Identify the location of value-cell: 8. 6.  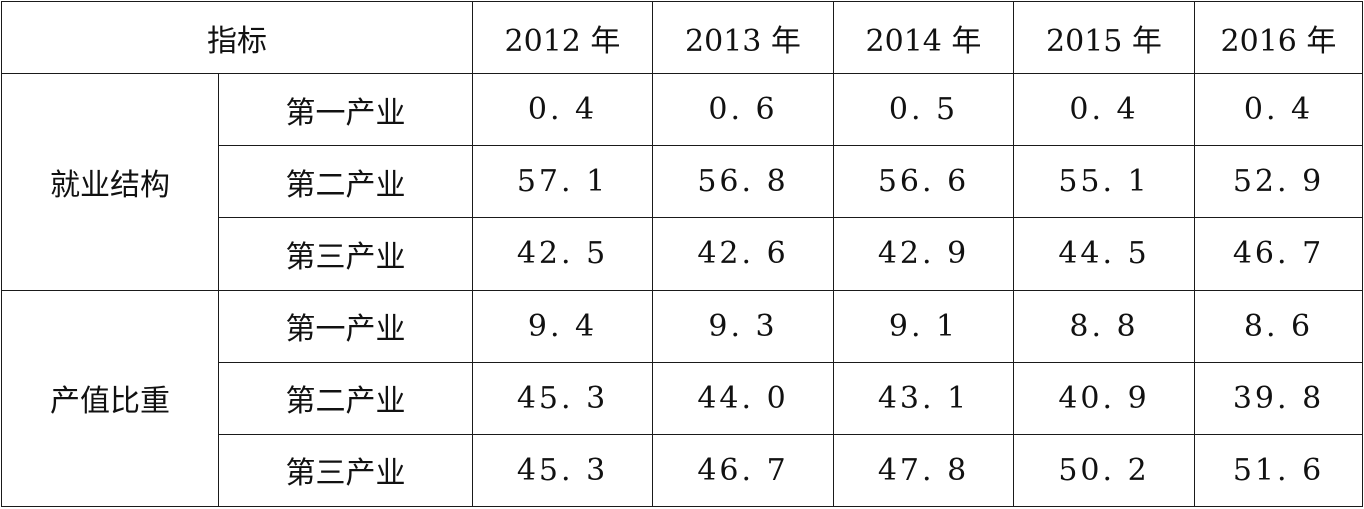
(1278, 326).